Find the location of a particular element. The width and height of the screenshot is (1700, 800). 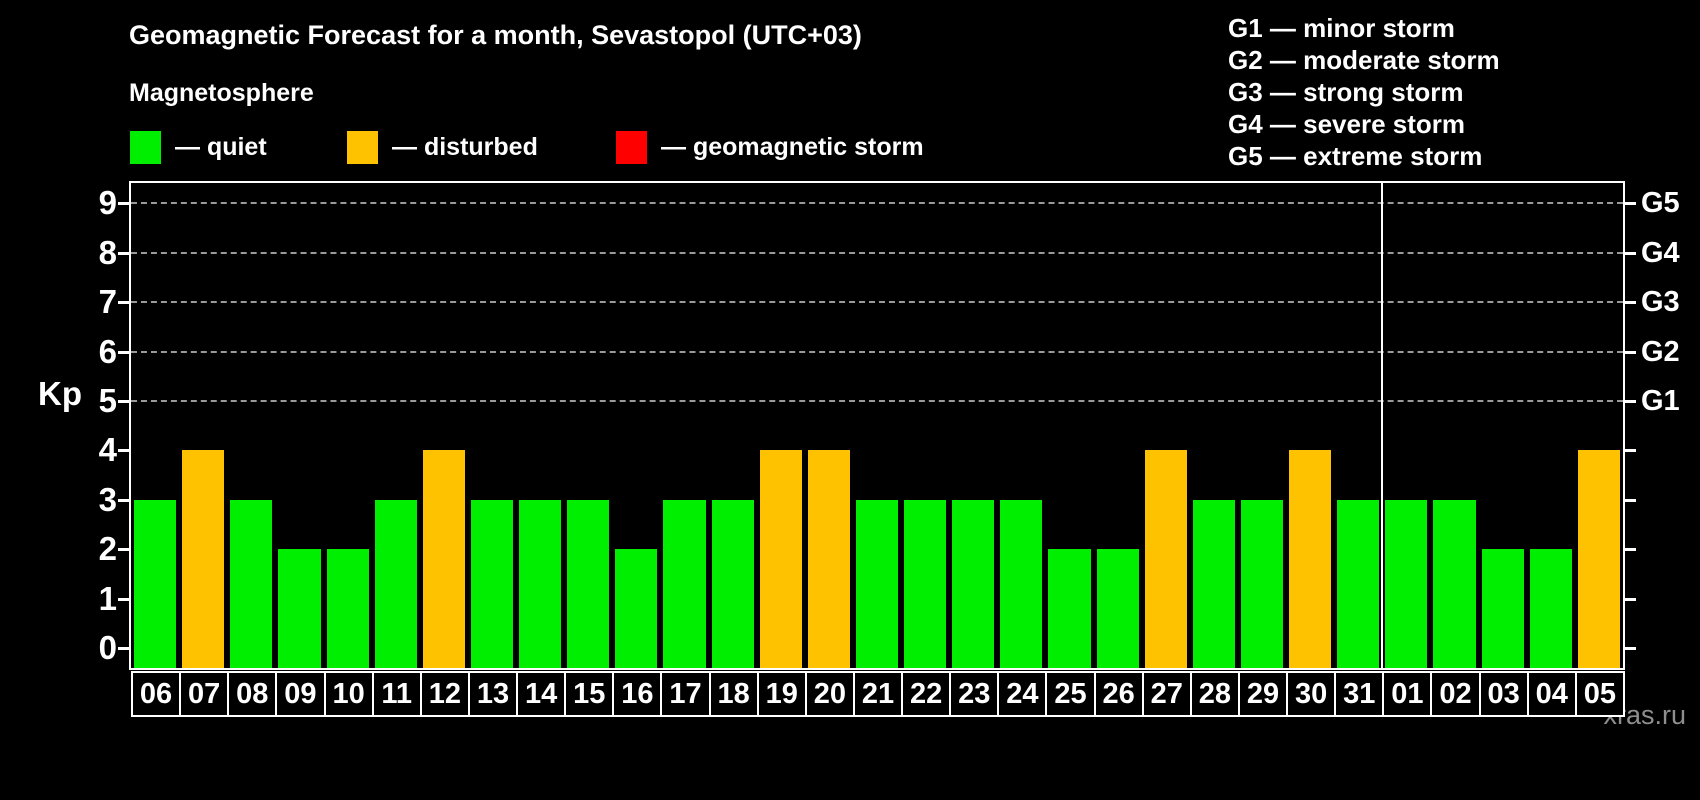

day-label-cell-30: 30 is located at coordinates (1311, 694).